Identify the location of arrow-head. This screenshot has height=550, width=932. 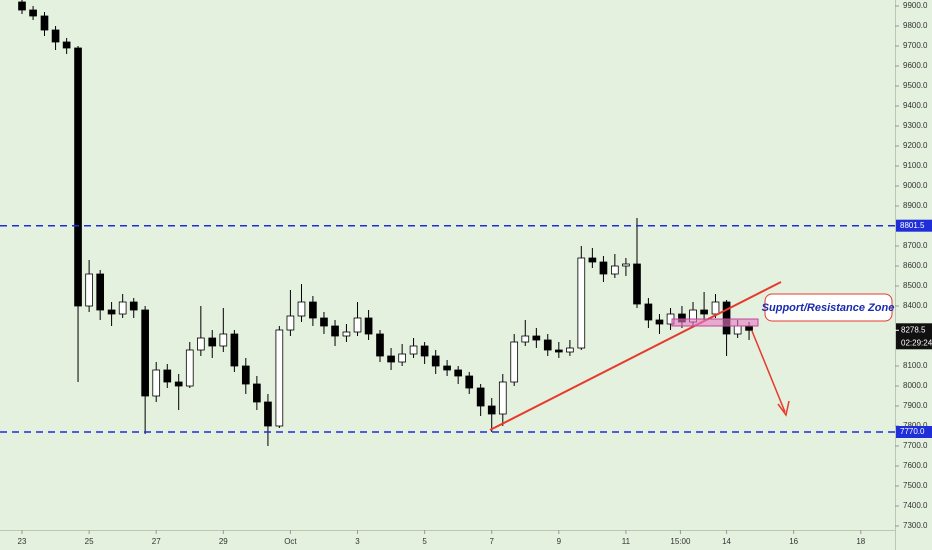
(783, 408).